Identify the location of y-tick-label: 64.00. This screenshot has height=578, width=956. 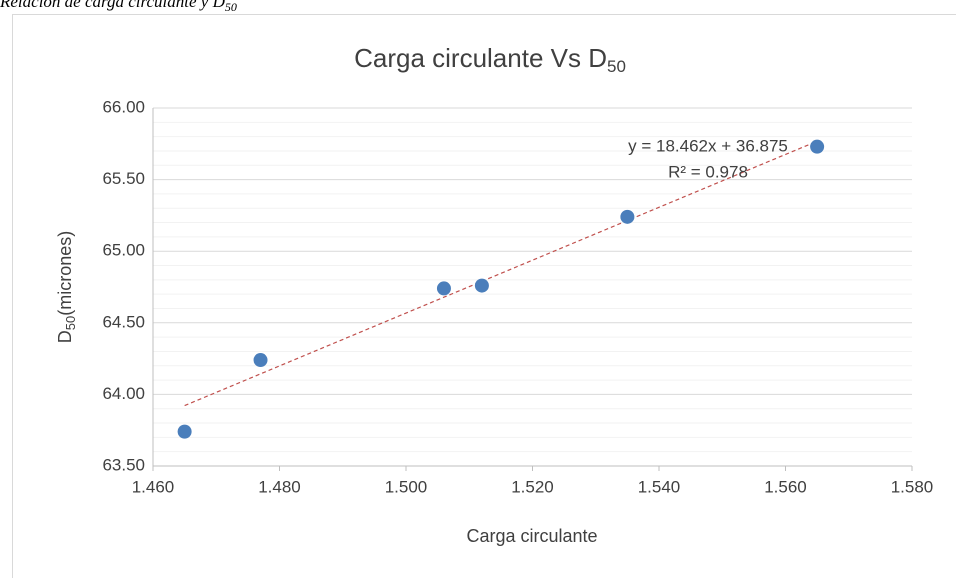
(123, 393).